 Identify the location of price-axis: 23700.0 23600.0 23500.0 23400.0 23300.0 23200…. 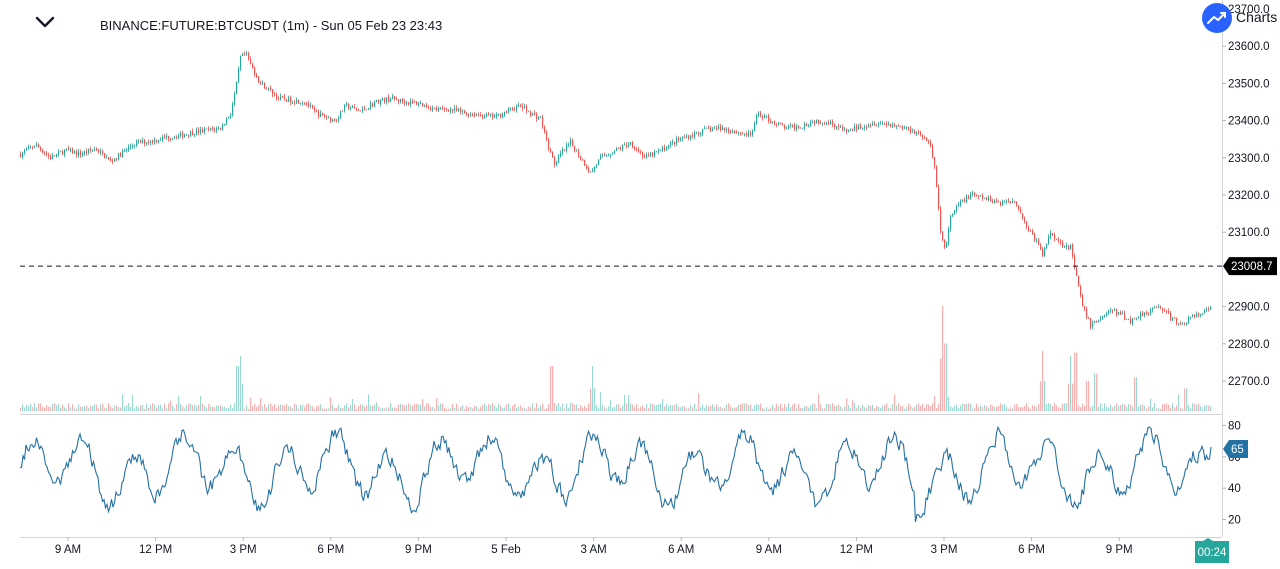
(1246, 196).